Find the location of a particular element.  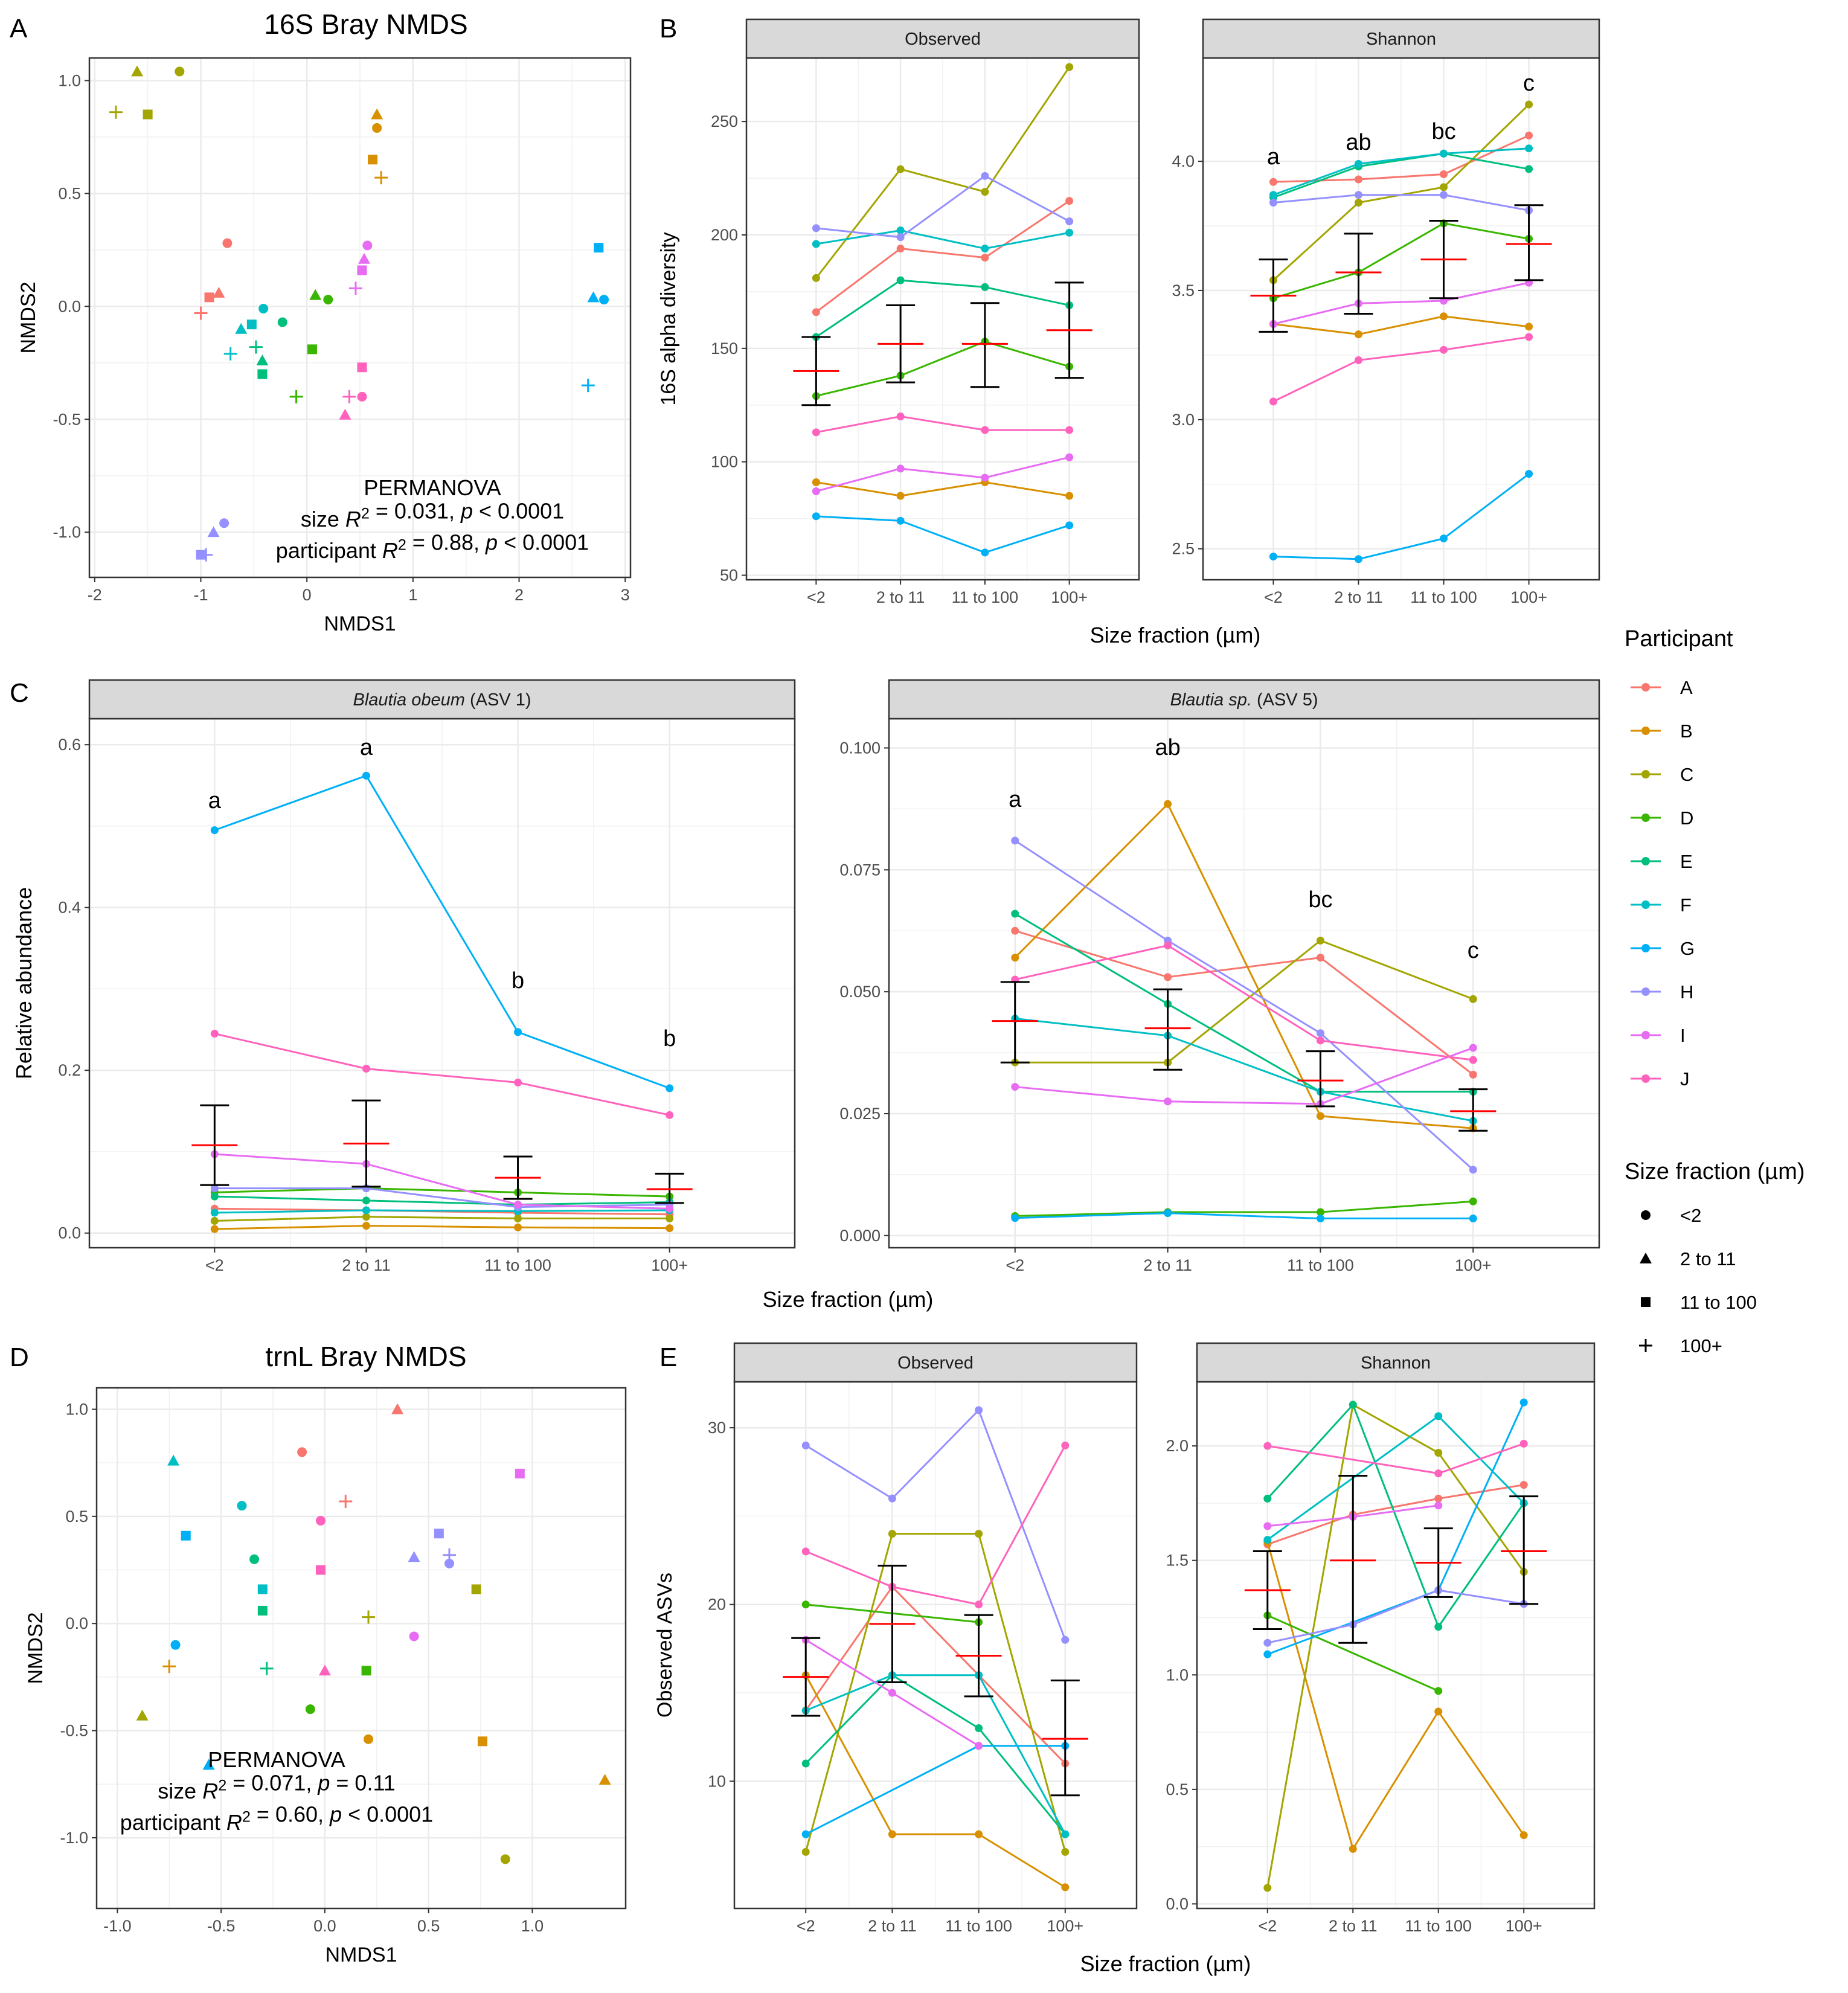

panel-c-asv1-series-line-B is located at coordinates (442, 1227).